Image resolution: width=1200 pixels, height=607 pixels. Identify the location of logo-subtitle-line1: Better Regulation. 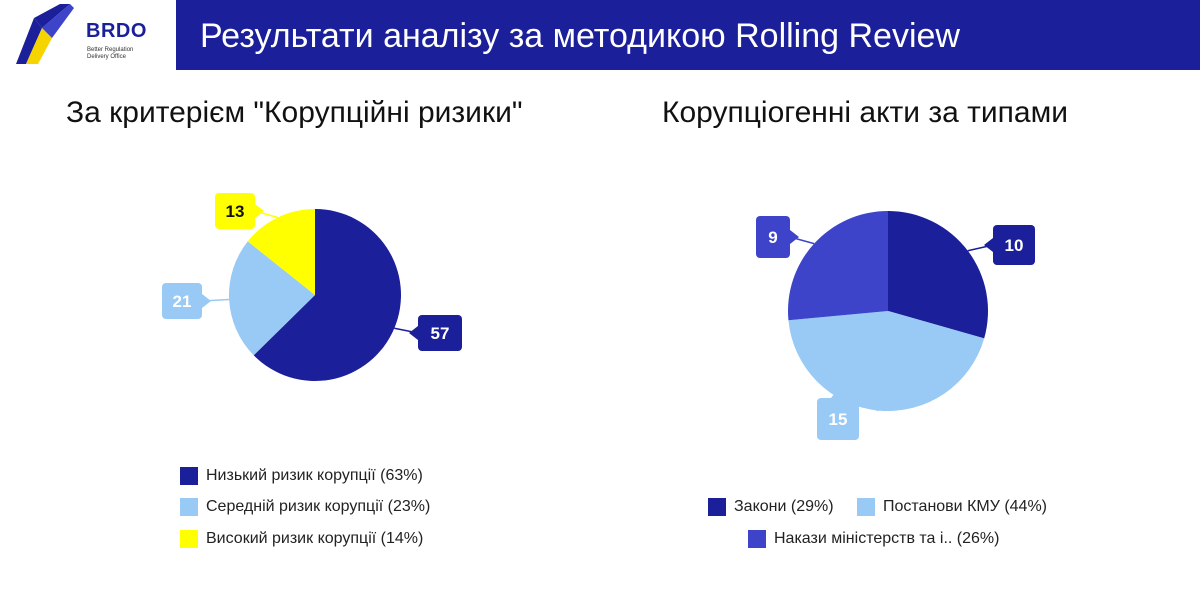
(110, 50).